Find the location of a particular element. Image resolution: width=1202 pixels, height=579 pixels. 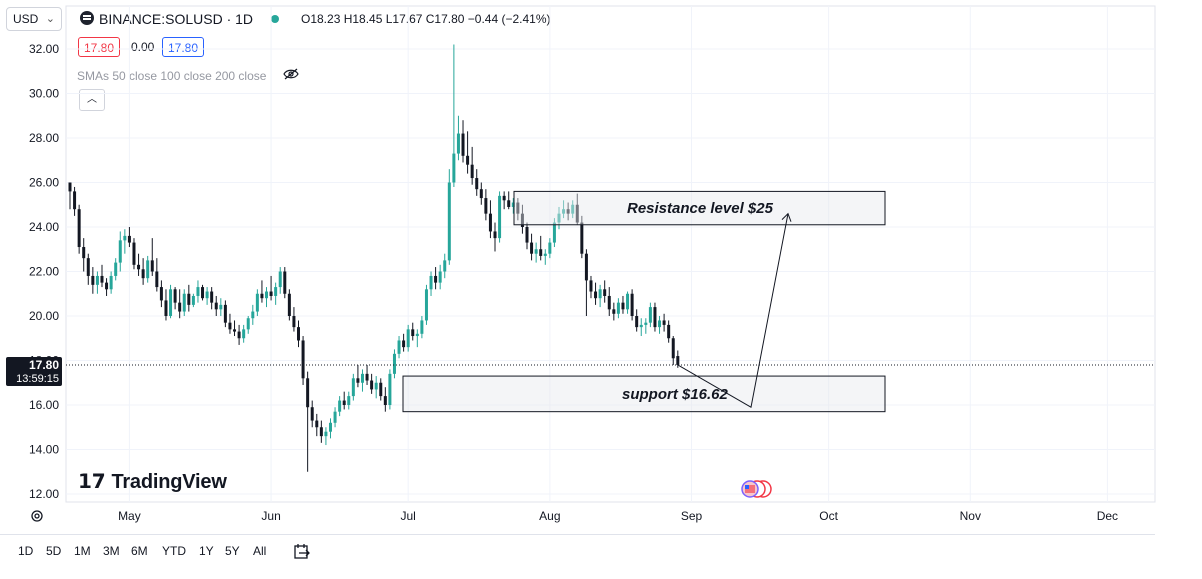

range-button-6m: 6M is located at coordinates (139, 551).